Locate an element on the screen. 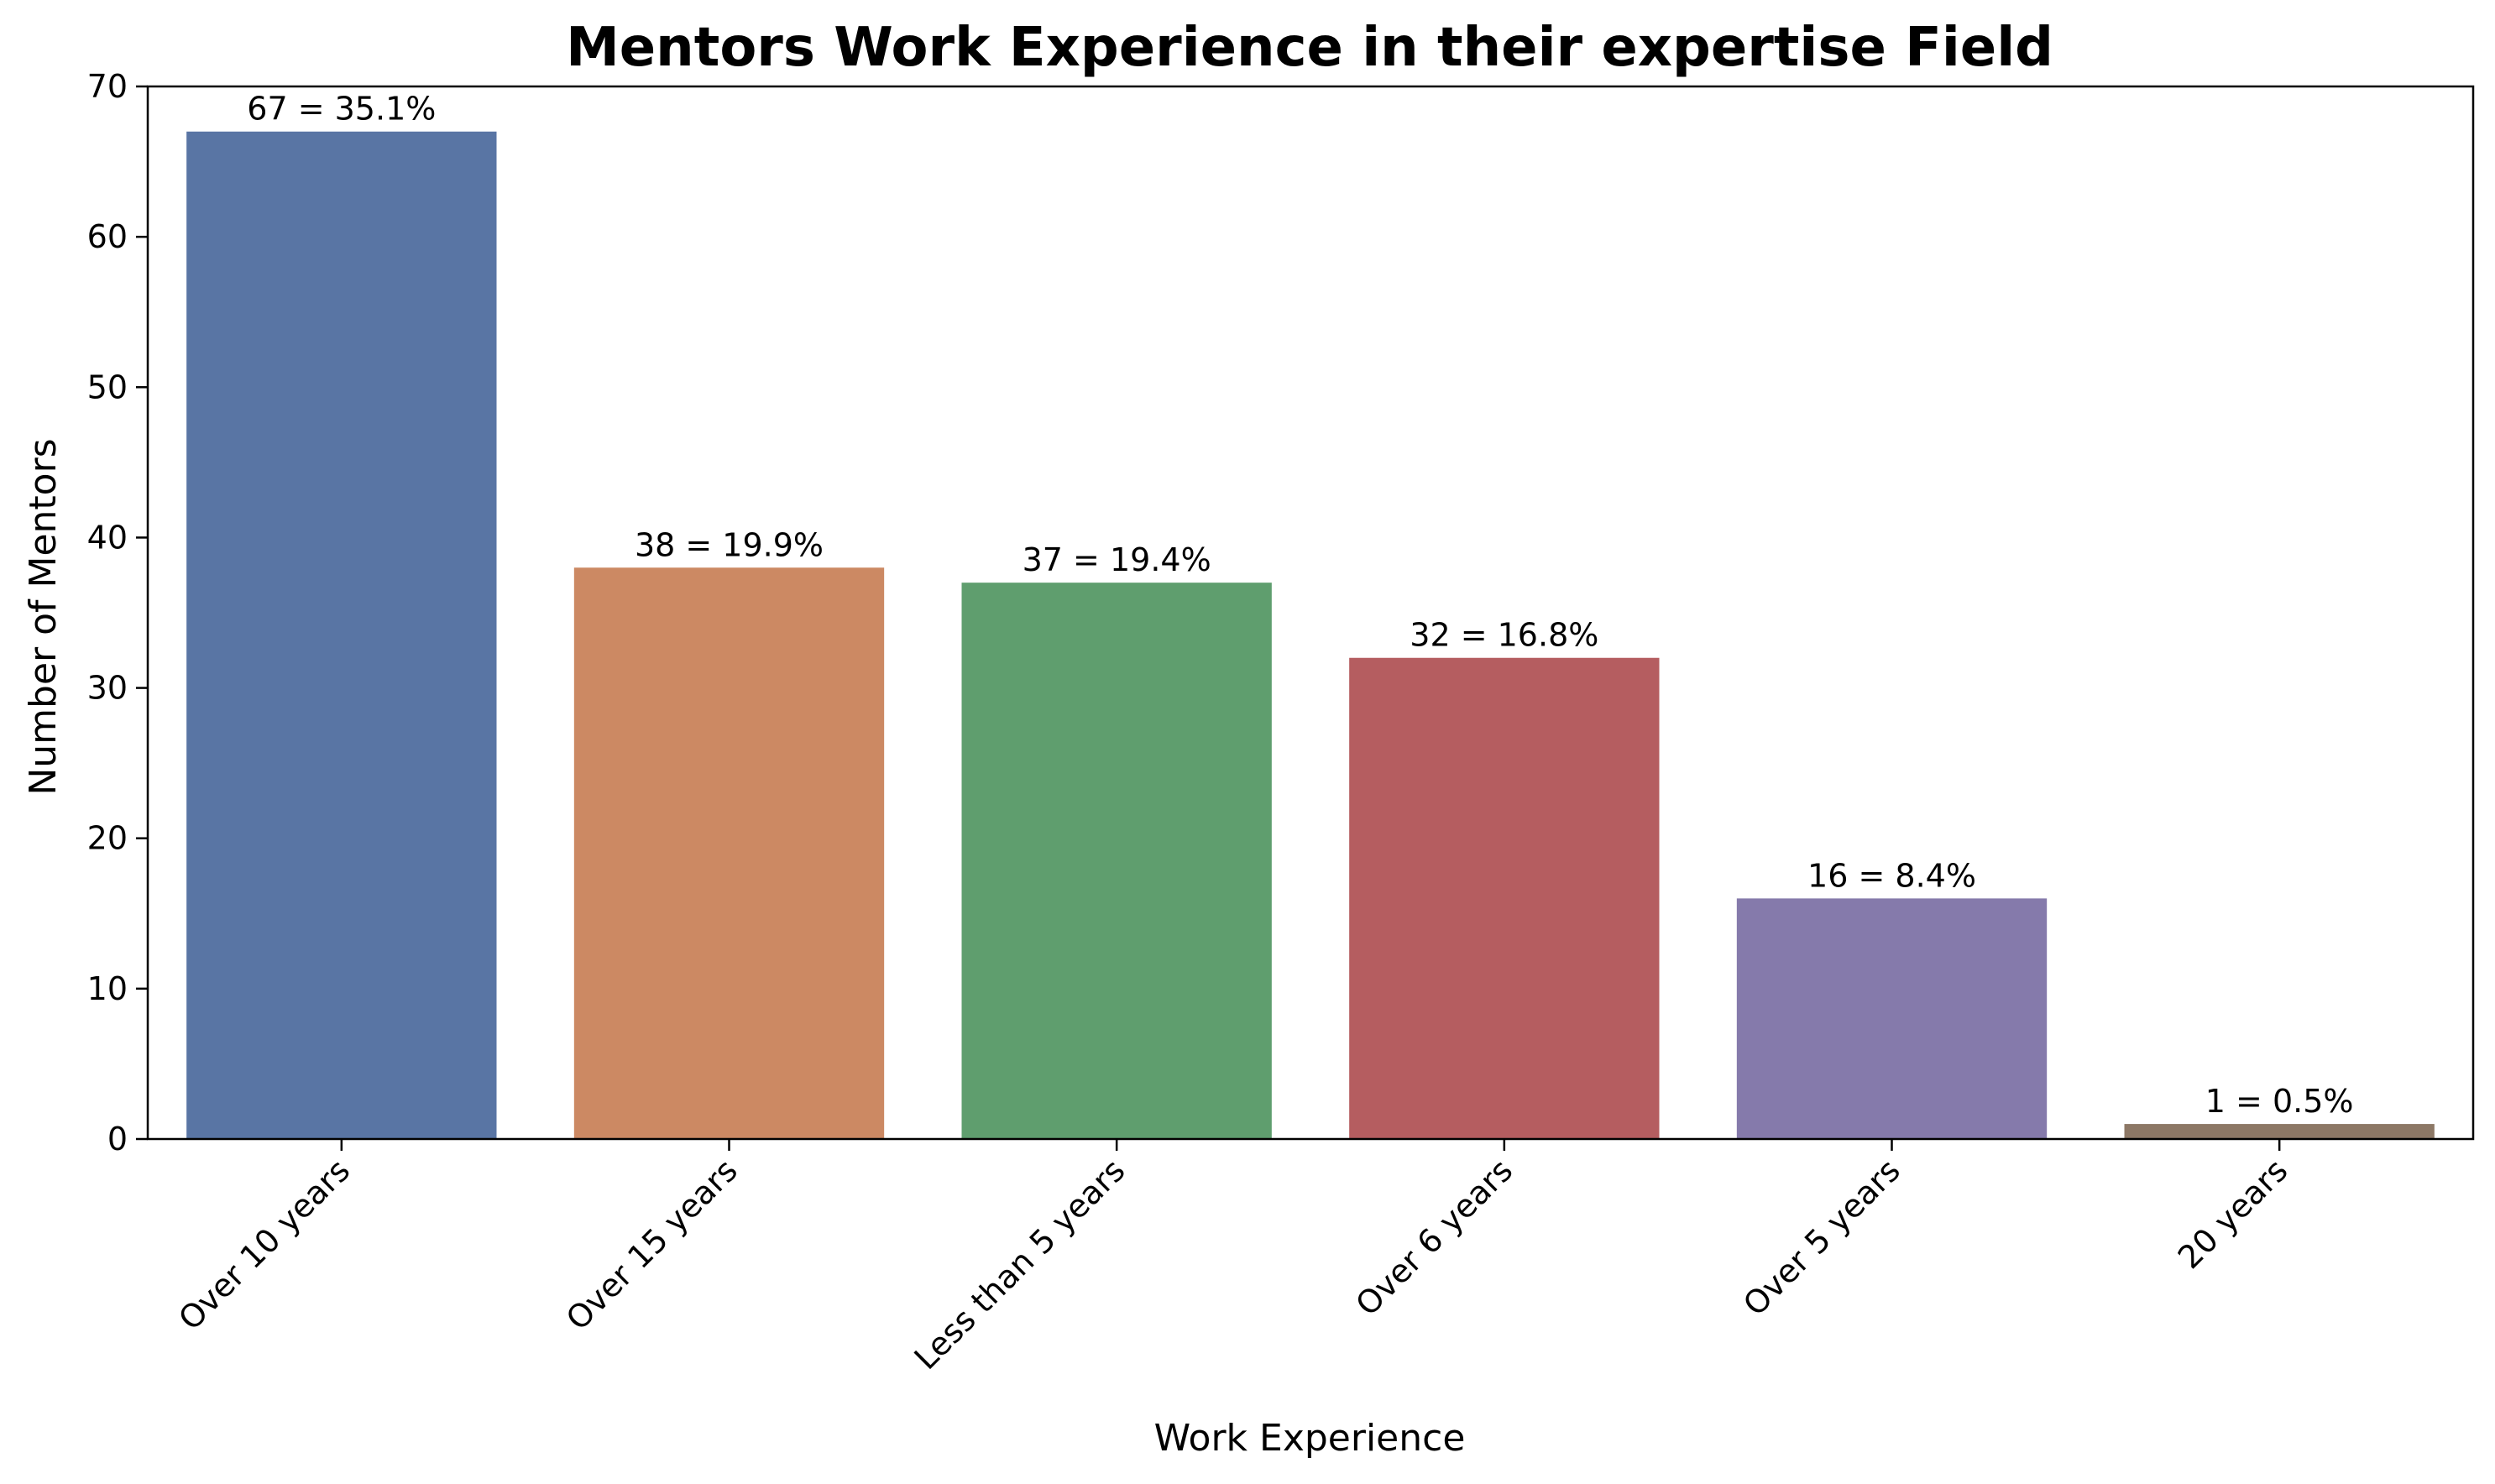 The image size is (2495, 1484). y-tick-label-20: 20 is located at coordinates (107, 838).